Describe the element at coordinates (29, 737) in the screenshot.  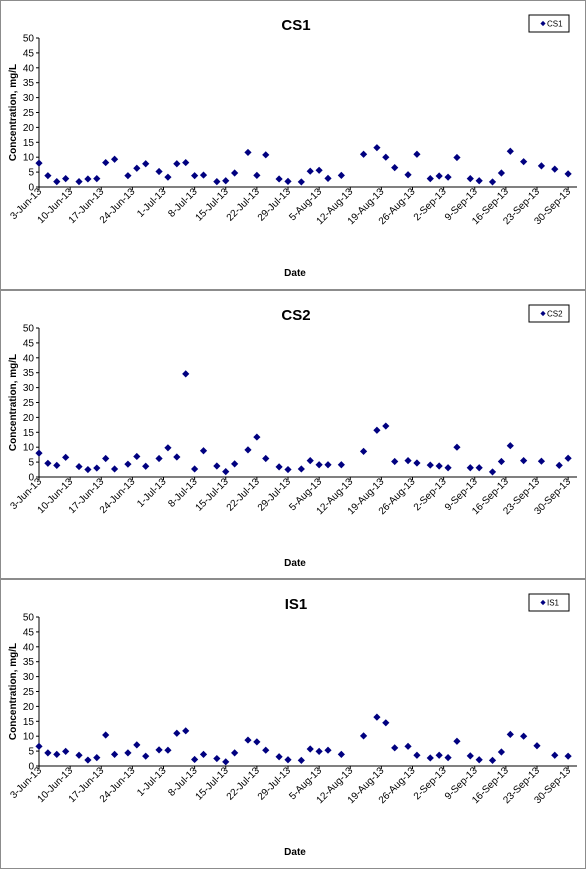
I see `y-tick-label: 10` at that location.